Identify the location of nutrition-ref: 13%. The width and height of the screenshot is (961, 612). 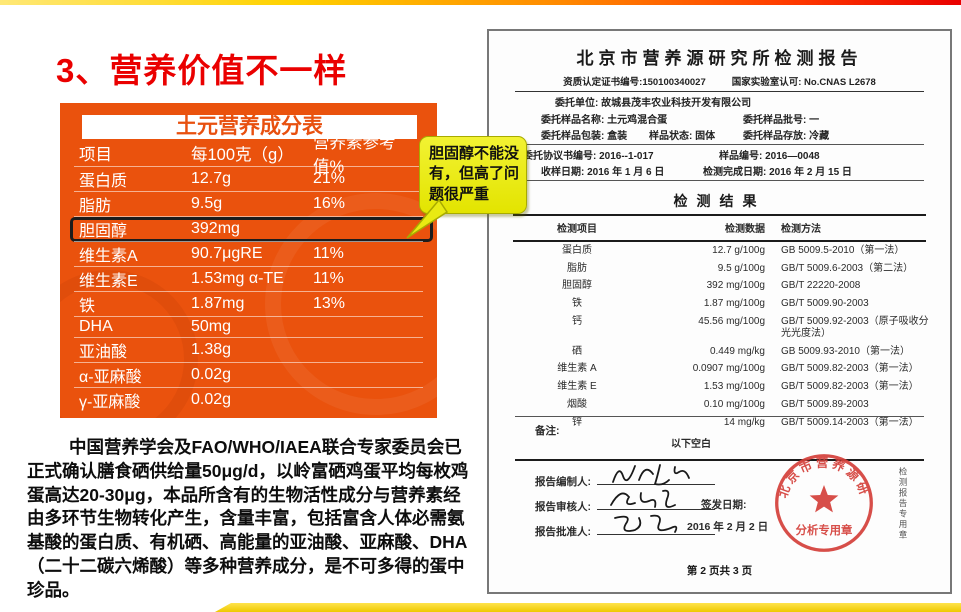
(329, 303).